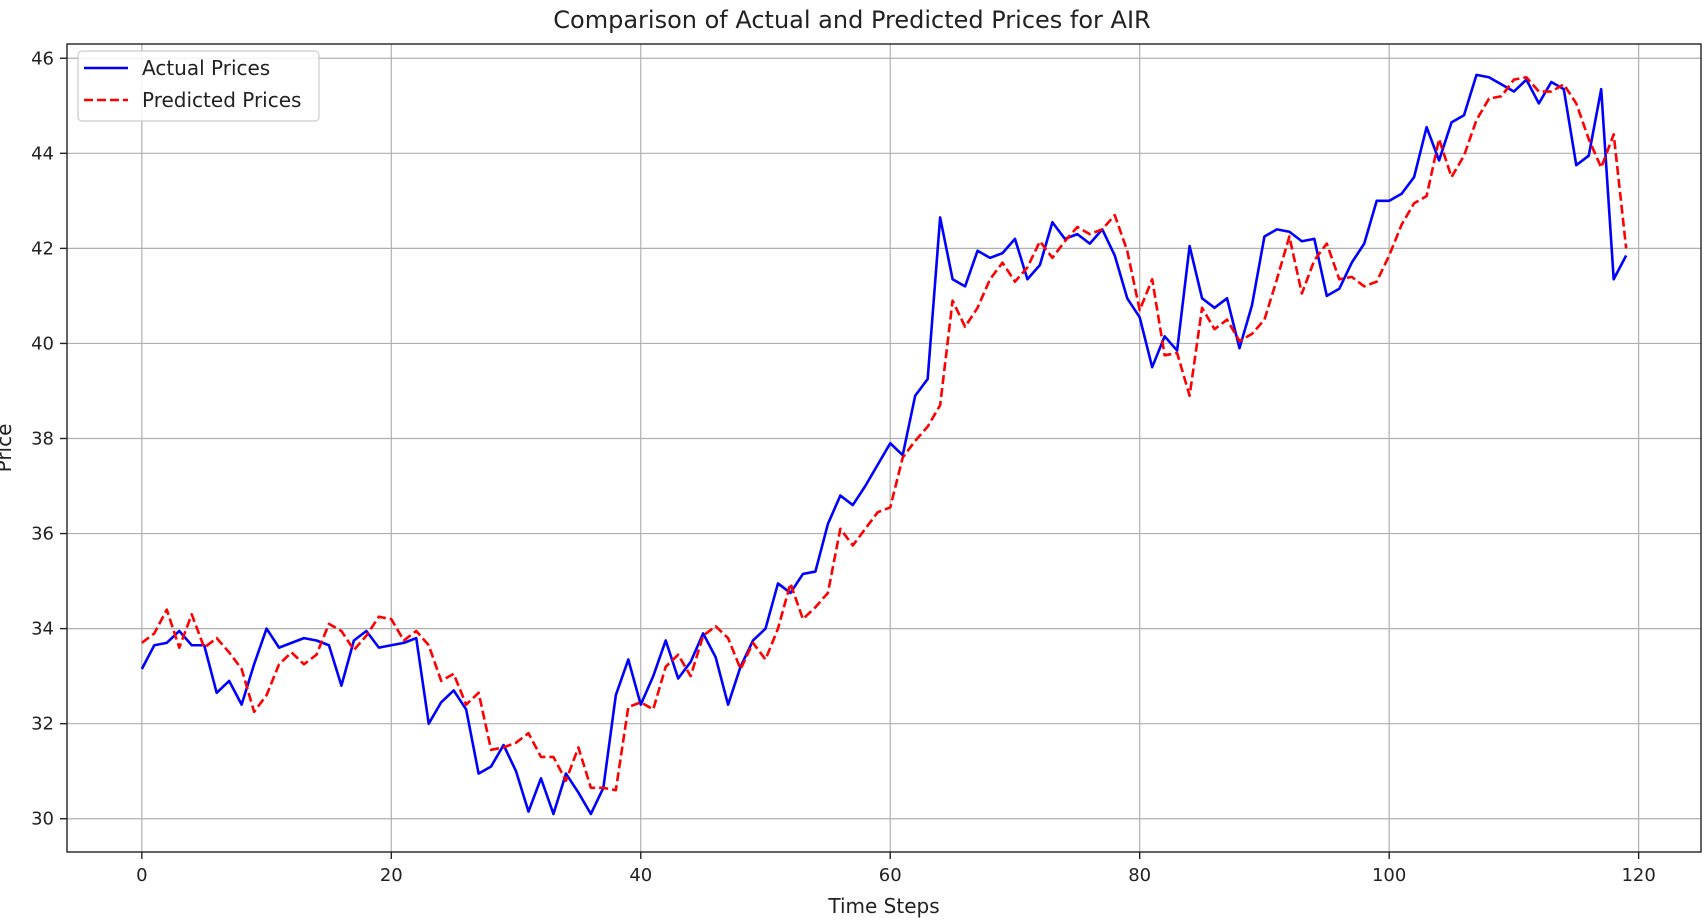  I want to click on y-axis-label: Price, so click(8, 448).